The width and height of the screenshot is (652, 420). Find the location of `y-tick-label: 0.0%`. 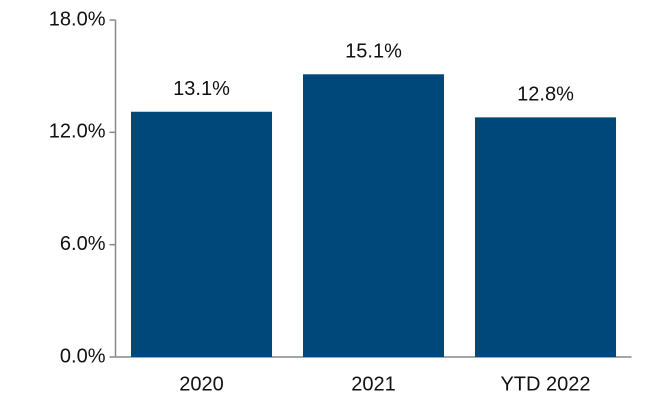

y-tick-label: 0.0% is located at coordinates (83, 356).